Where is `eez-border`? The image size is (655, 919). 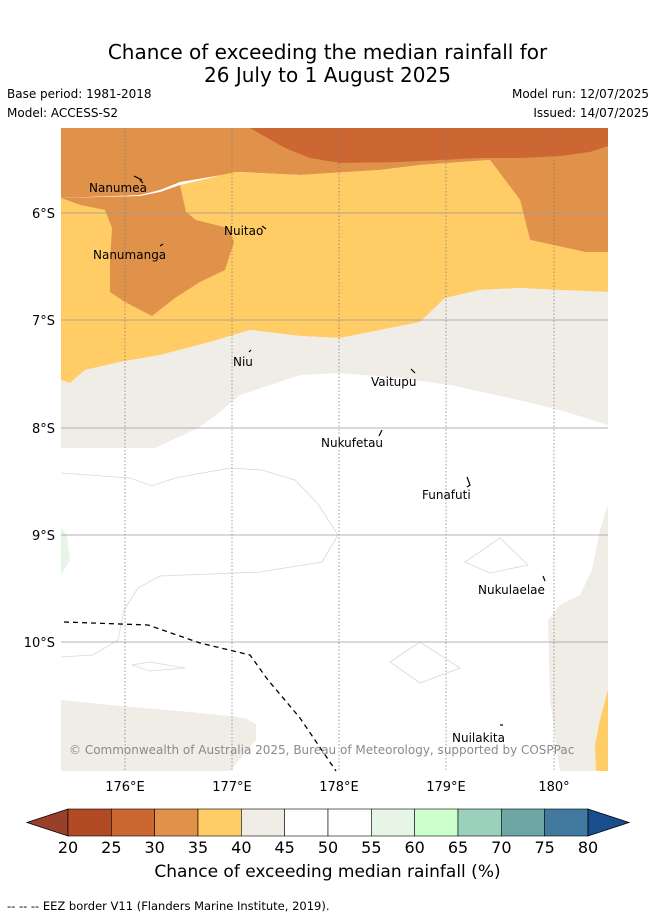
eez-border is located at coordinates (200, 696).